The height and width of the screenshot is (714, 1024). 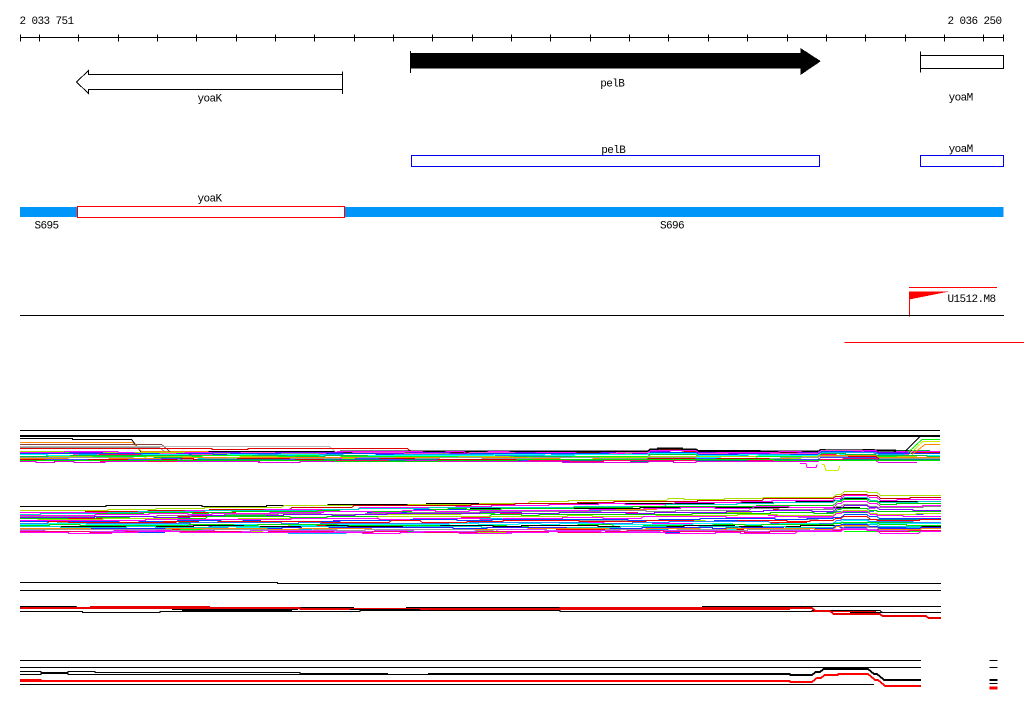 I want to click on svg-text: 2 036 250, so click(x=975, y=22).